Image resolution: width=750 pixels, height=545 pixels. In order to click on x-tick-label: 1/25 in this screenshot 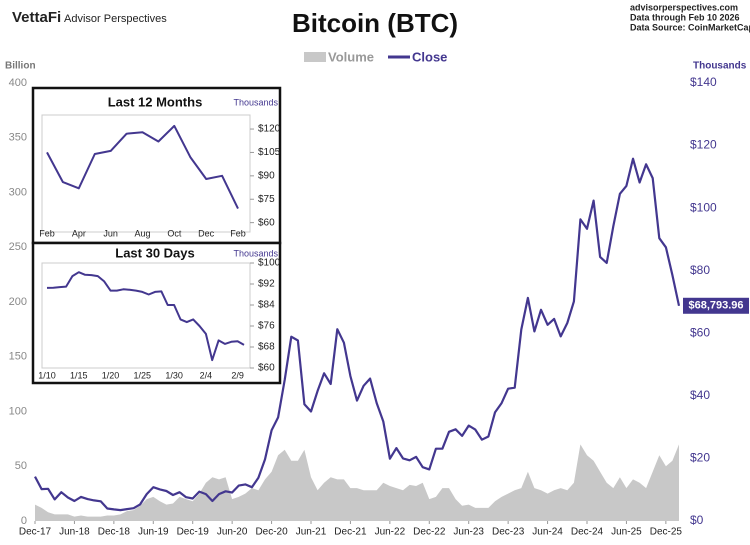, I will do `click(143, 375)`.